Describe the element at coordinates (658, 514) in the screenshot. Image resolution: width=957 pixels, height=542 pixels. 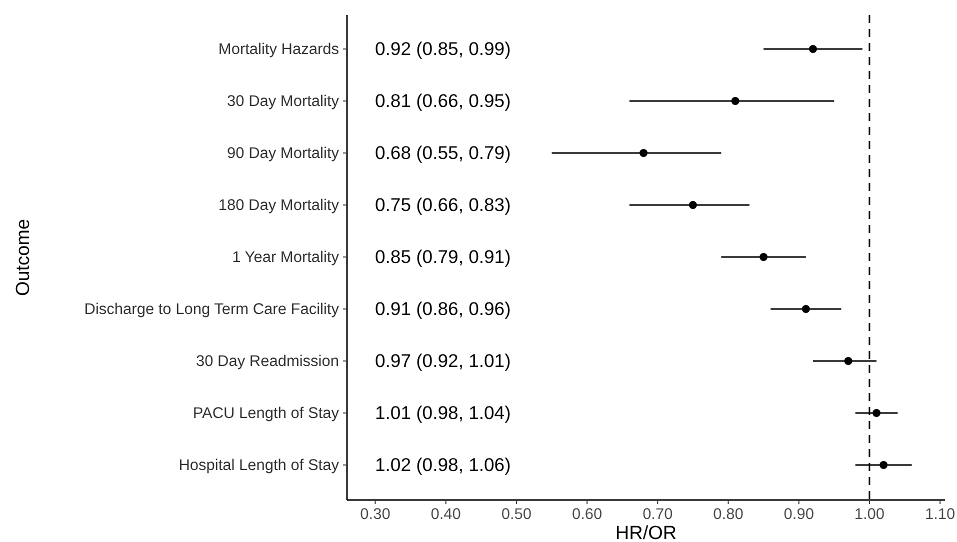
I see `x-tick-label: 0.70` at that location.